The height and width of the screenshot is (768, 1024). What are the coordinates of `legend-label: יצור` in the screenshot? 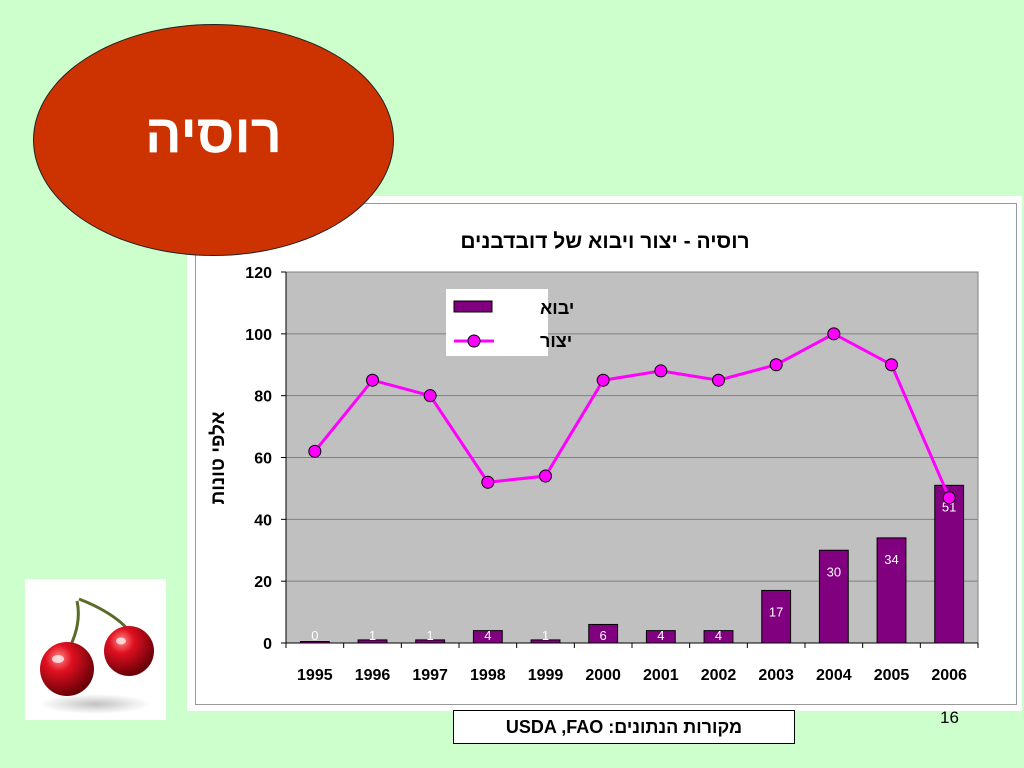 It's located at (556, 341).